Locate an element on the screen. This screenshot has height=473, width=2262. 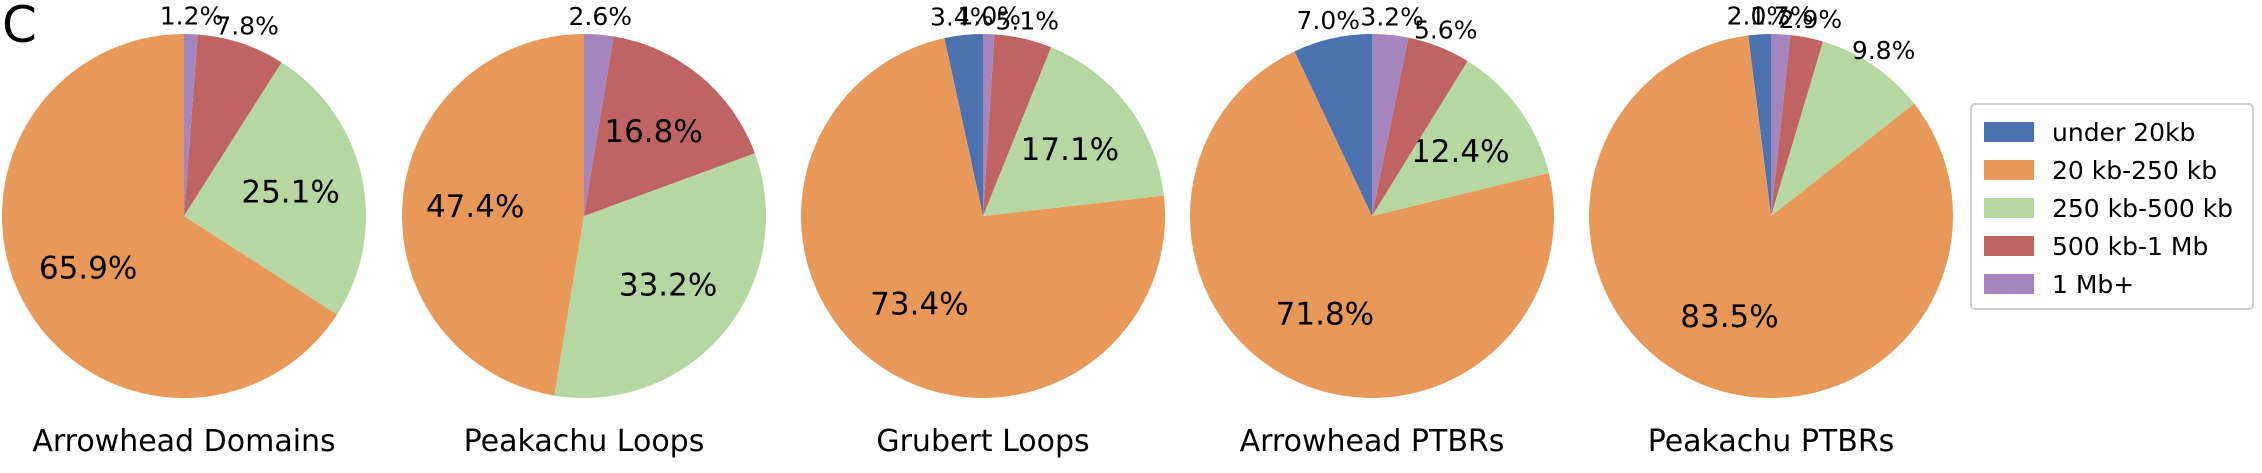
legend-label: 500 kb-1 Mb is located at coordinates (2130, 246).